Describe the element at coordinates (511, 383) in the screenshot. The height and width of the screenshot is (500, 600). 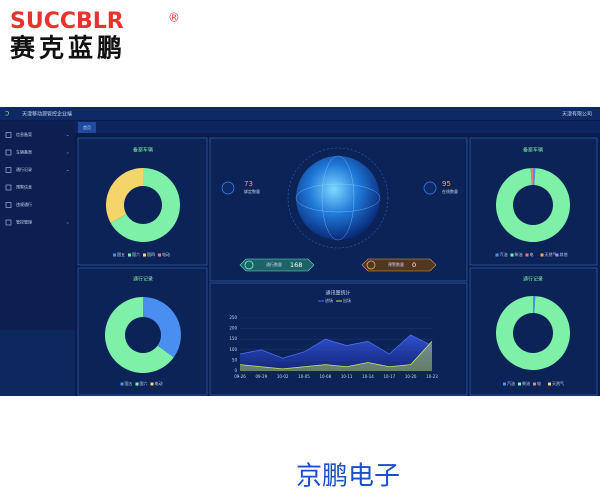
I see `legend-label: 汽油` at that location.